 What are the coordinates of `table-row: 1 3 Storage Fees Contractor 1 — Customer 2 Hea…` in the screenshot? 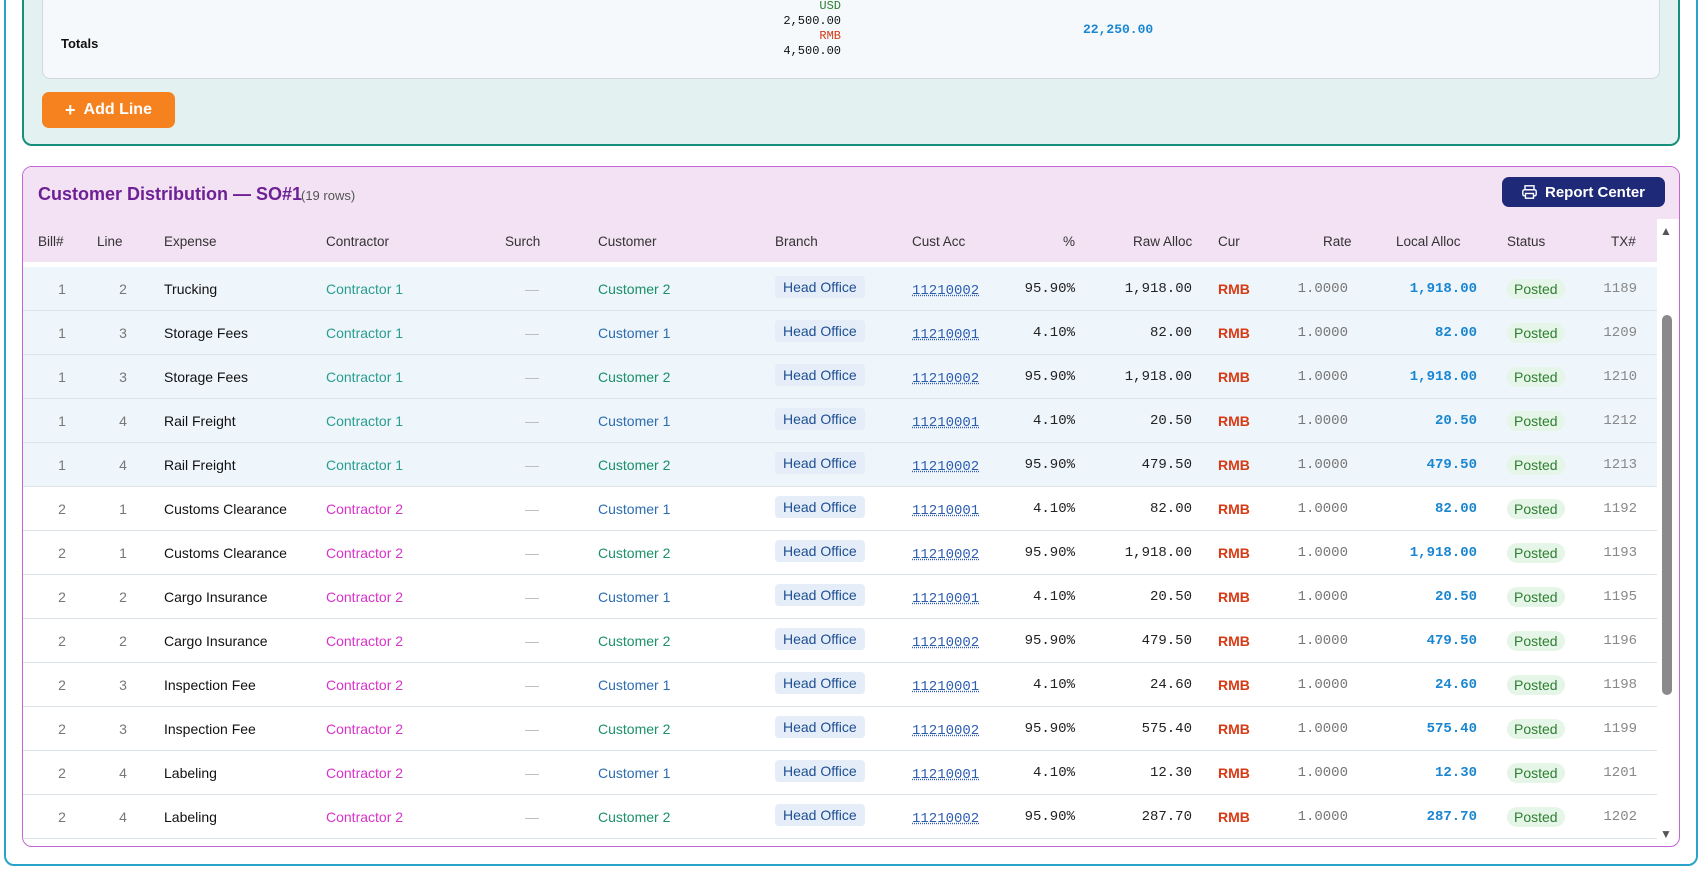 It's located at (840, 377).